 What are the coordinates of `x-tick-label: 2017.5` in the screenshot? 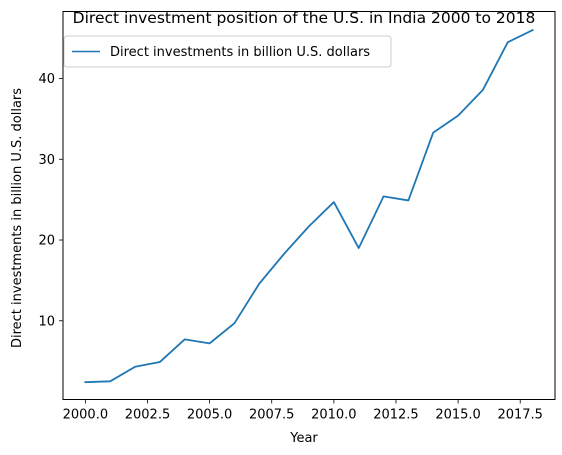 It's located at (520, 415).